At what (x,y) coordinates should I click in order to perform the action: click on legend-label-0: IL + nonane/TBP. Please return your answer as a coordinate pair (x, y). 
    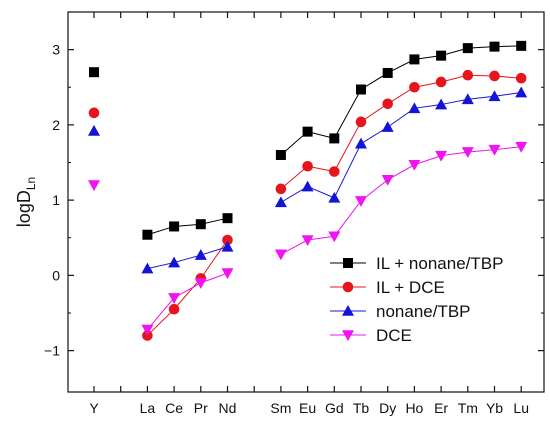
    Looking at the image, I should click on (439, 263).